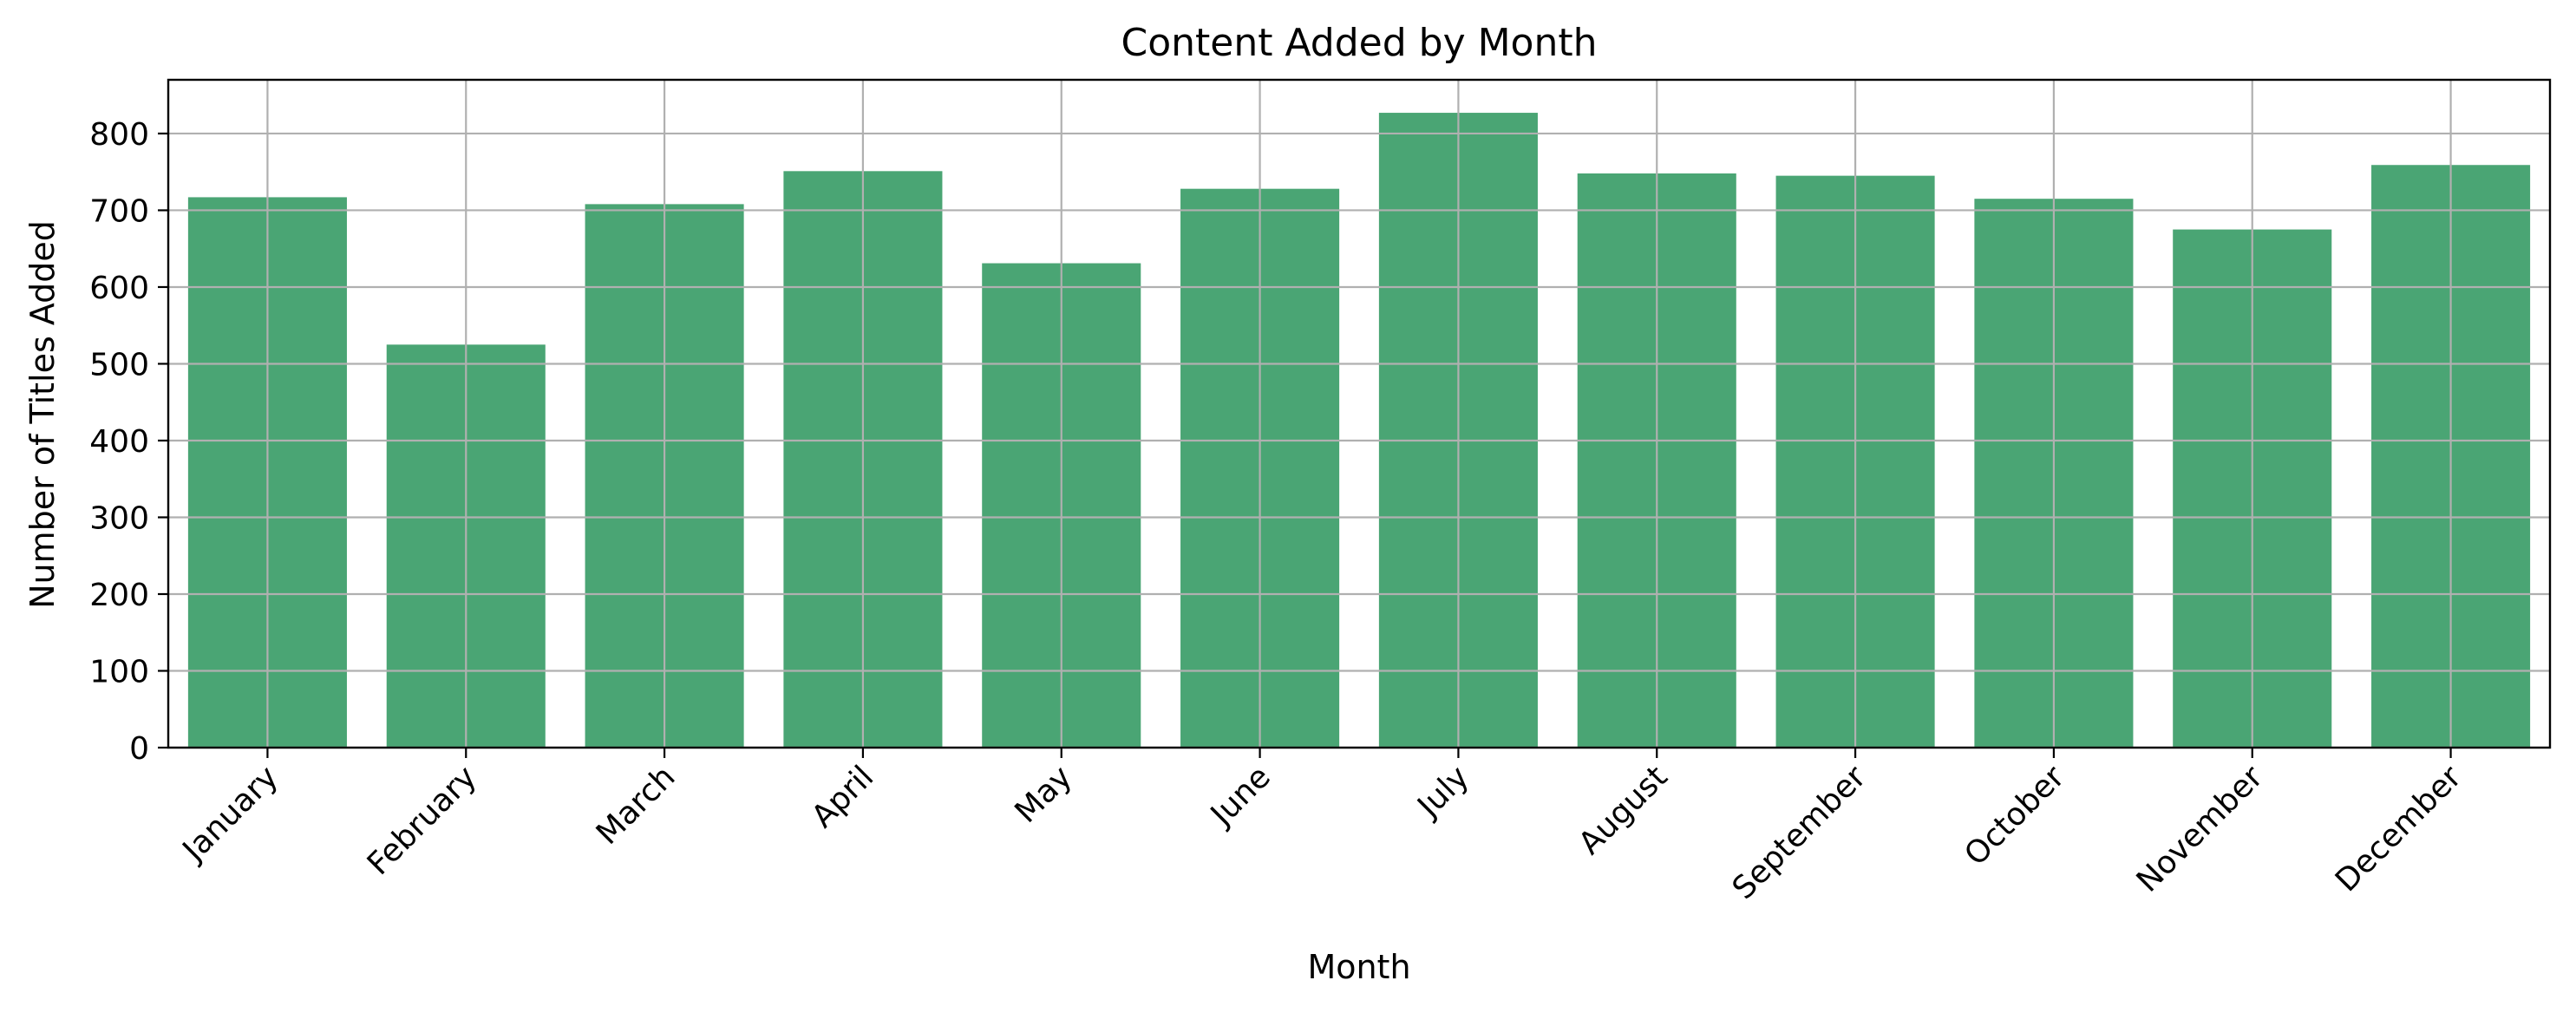  I want to click on y-tick-label: 500, so click(119, 364).